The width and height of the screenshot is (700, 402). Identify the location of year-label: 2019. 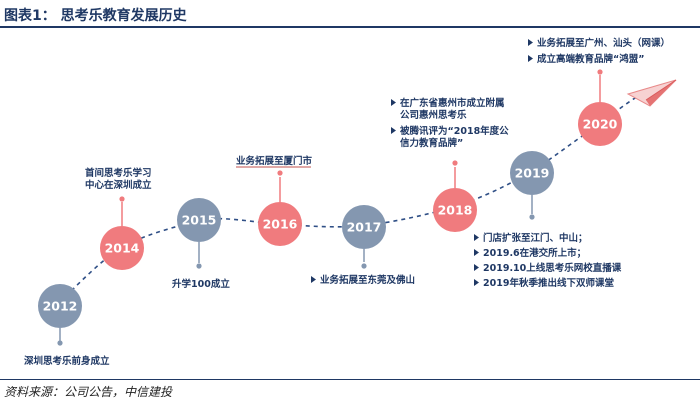
(532, 173).